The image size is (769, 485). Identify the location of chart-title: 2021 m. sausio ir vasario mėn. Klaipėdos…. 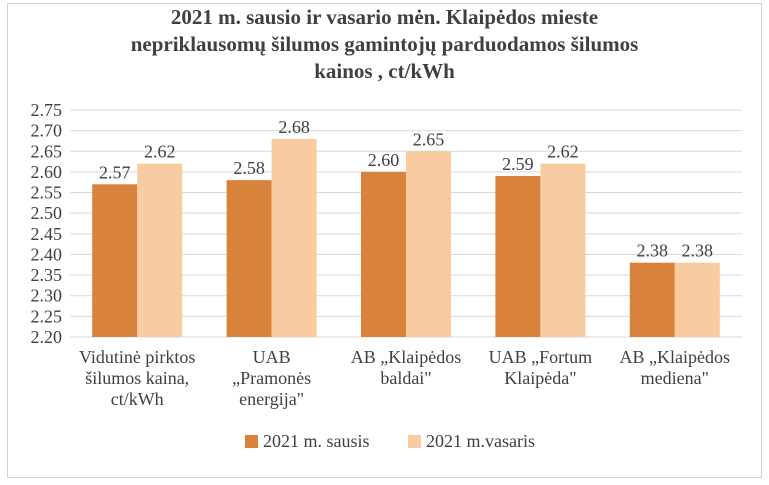
(384, 44).